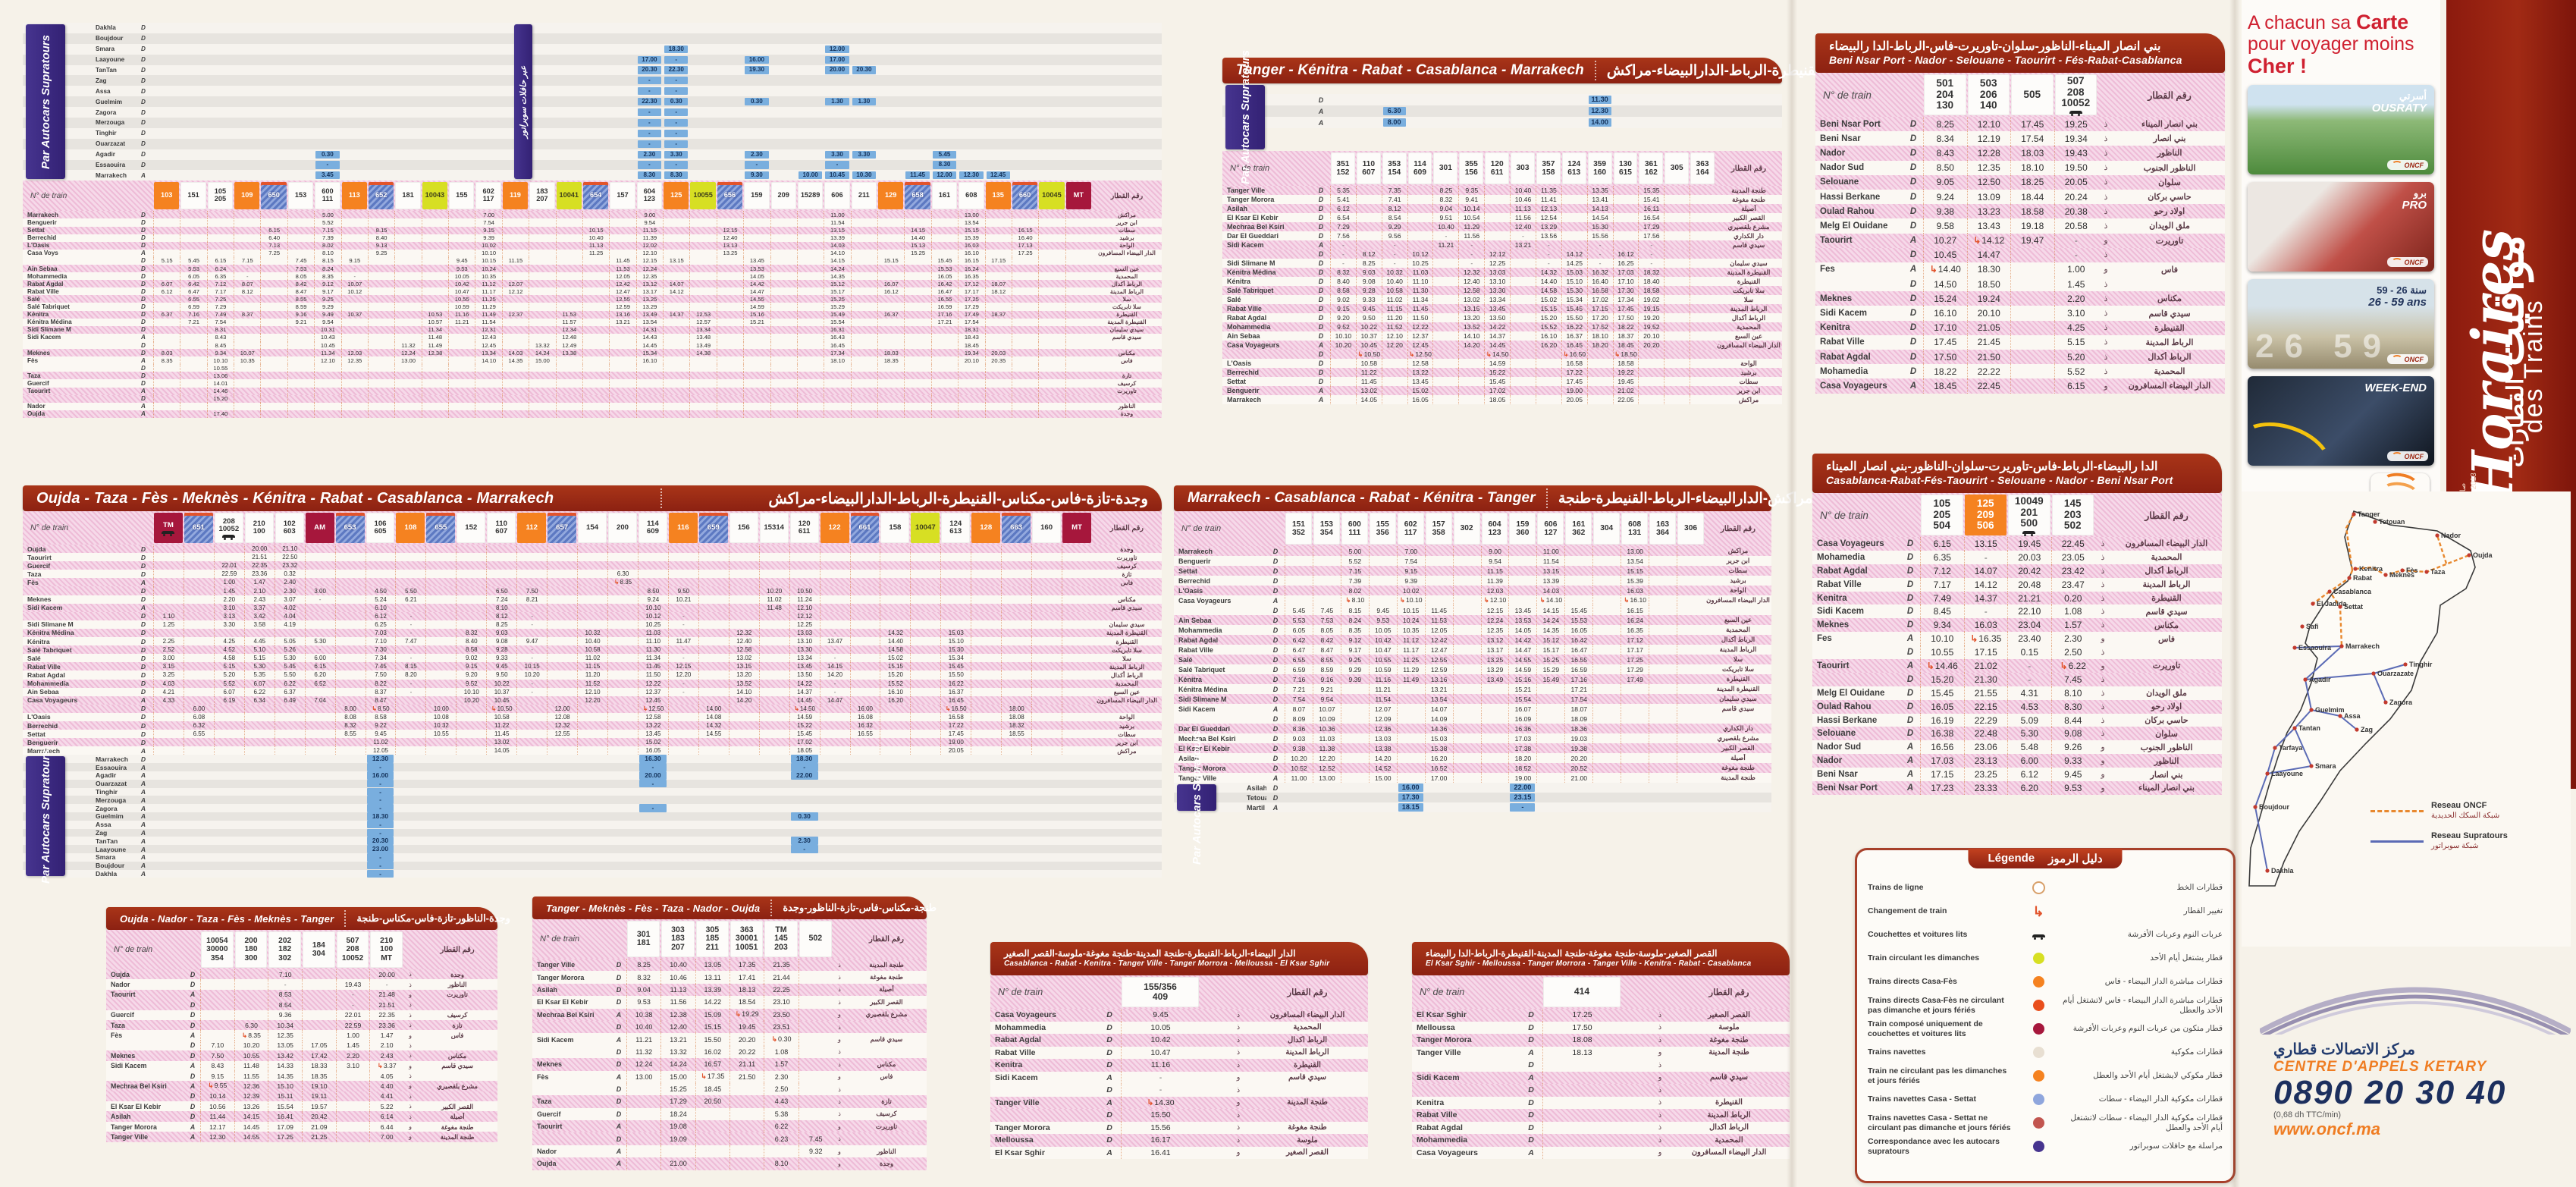  I want to click on station-name: Sidi Kacem, so click(1245, 245).